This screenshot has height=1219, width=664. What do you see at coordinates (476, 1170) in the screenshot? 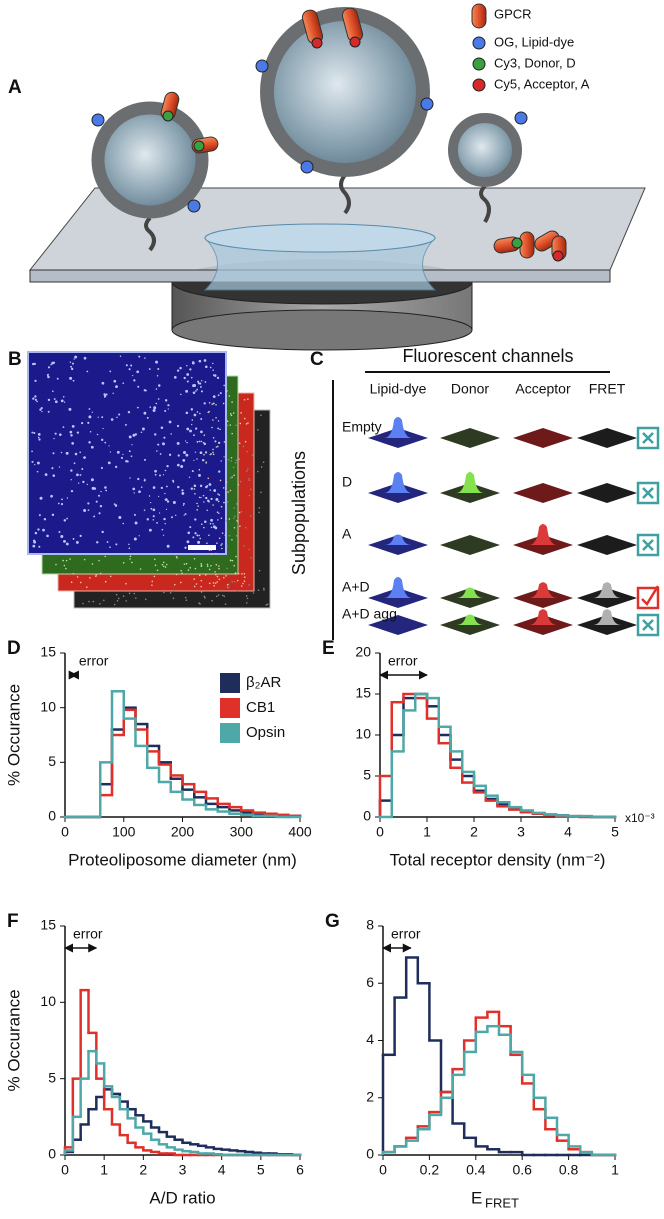
I see `x-tick-label: 0.4` at bounding box center [476, 1170].